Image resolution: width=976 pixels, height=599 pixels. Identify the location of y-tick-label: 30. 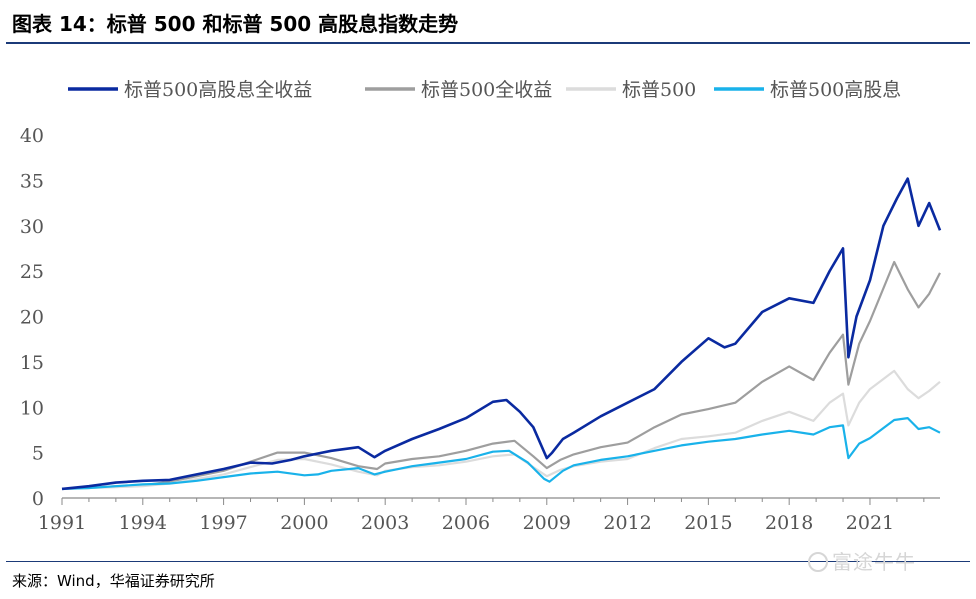
(32, 227).